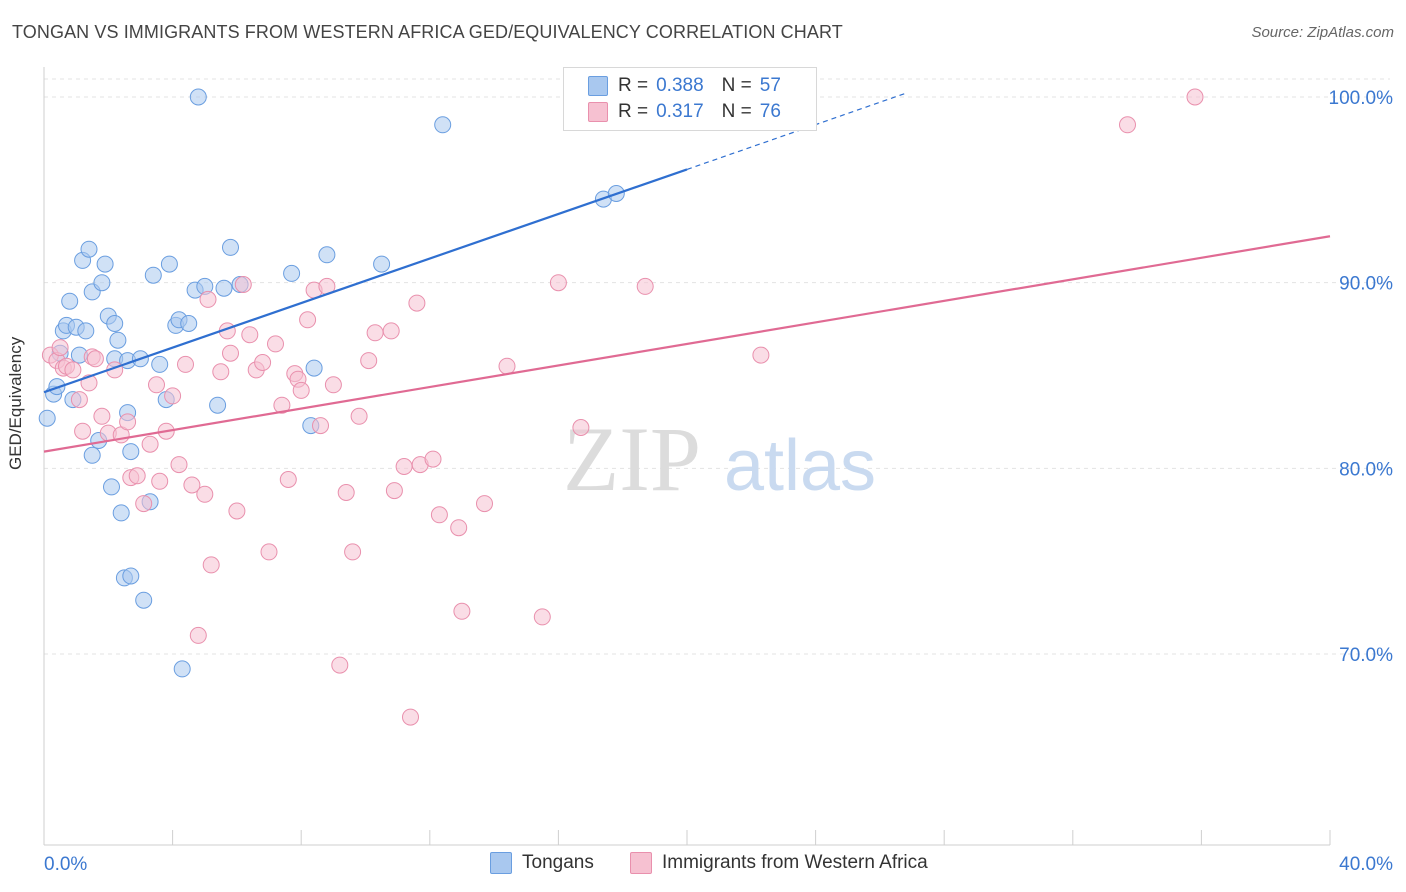 This screenshot has width=1406, height=892. I want to click on series-legend-tongans: Tongans, so click(542, 863).